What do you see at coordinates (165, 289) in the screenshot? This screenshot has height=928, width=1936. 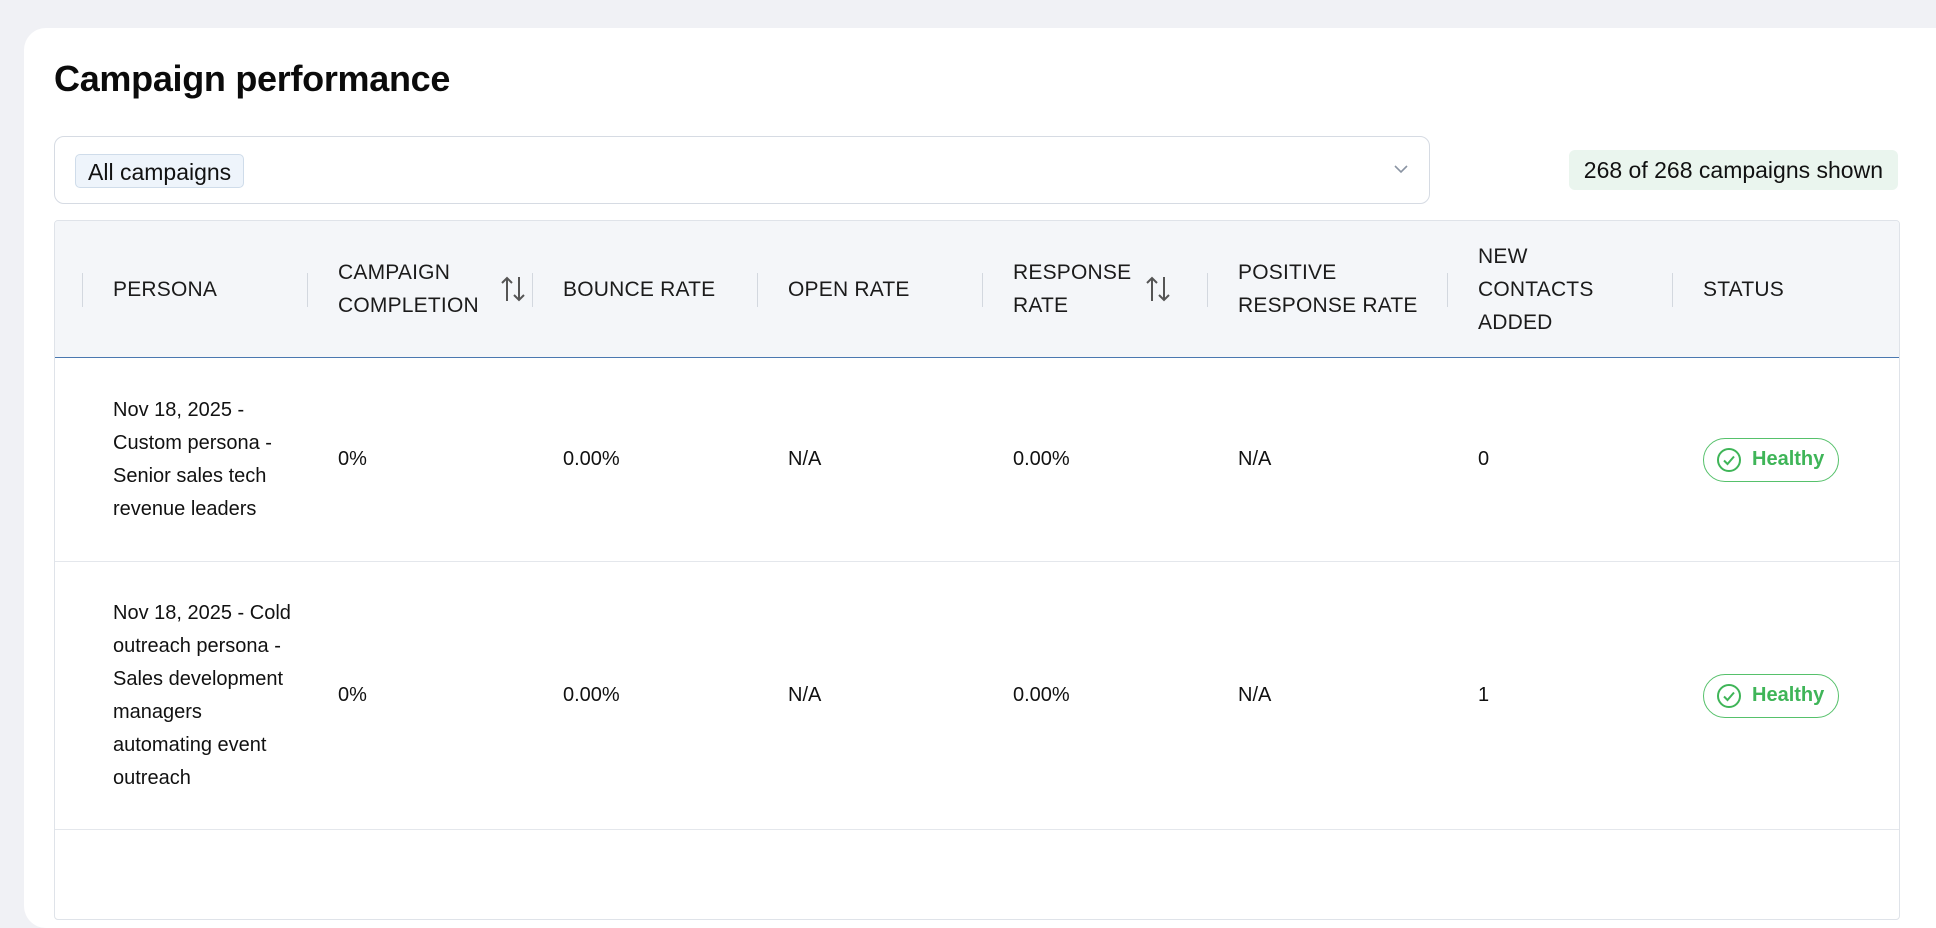 I see `column-label: Persona` at bounding box center [165, 289].